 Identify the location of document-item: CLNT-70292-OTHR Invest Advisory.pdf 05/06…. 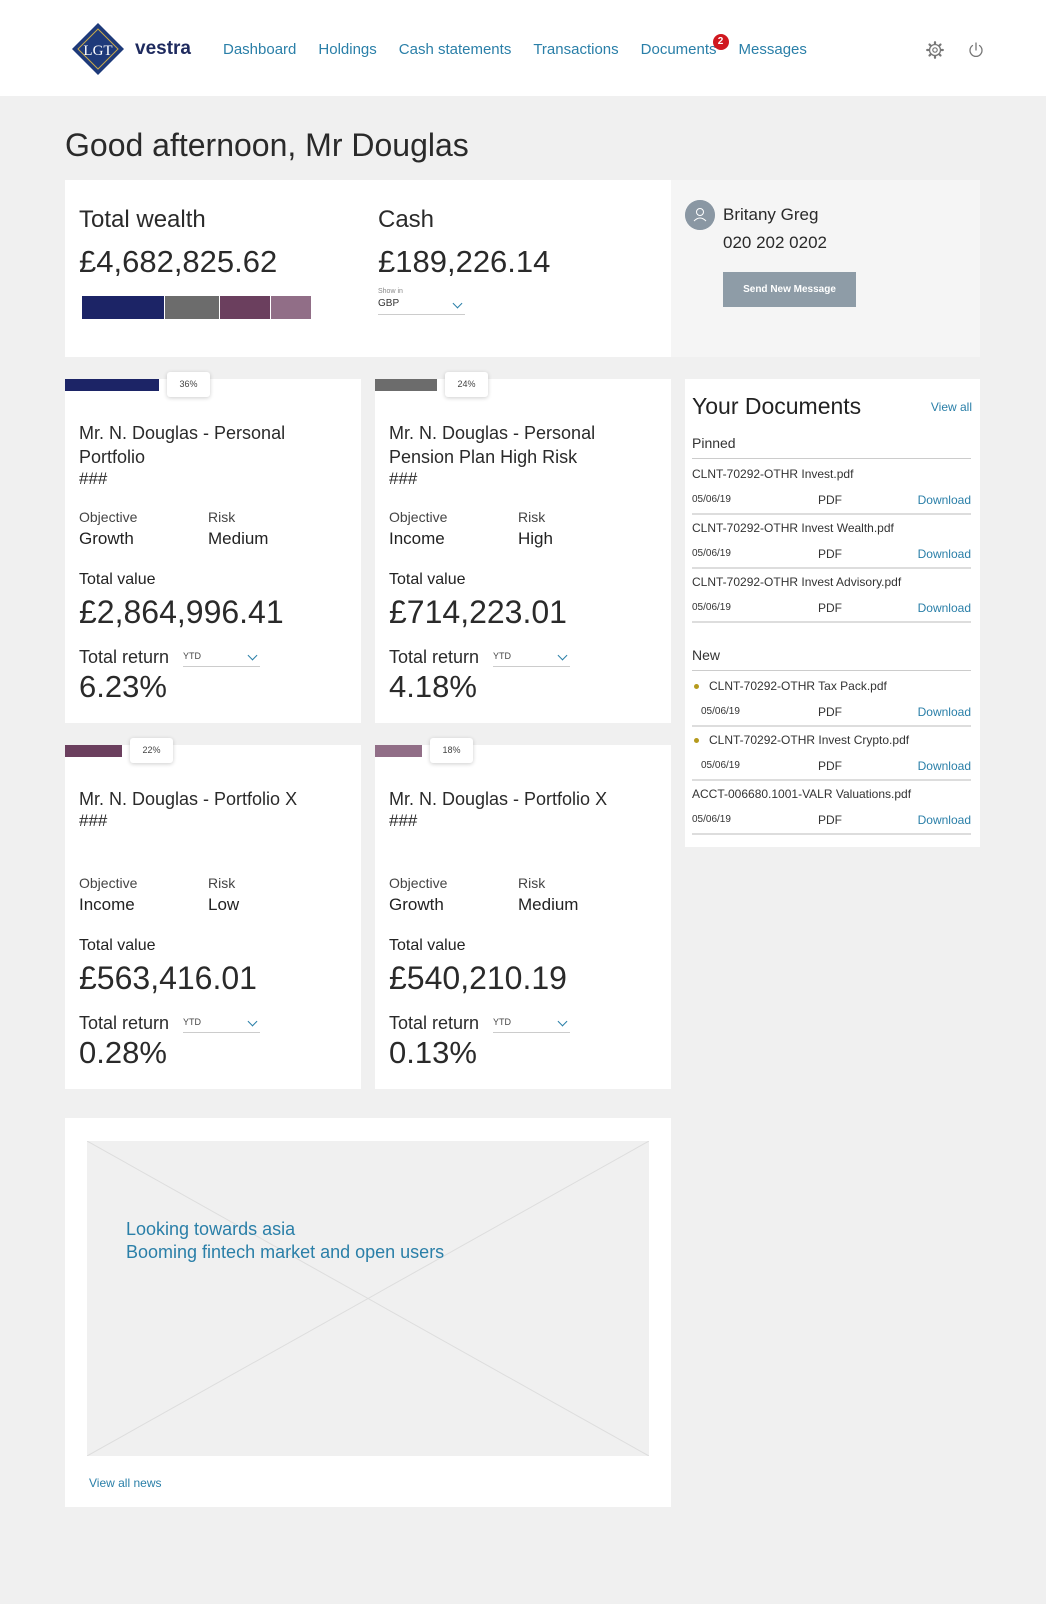
(831, 596).